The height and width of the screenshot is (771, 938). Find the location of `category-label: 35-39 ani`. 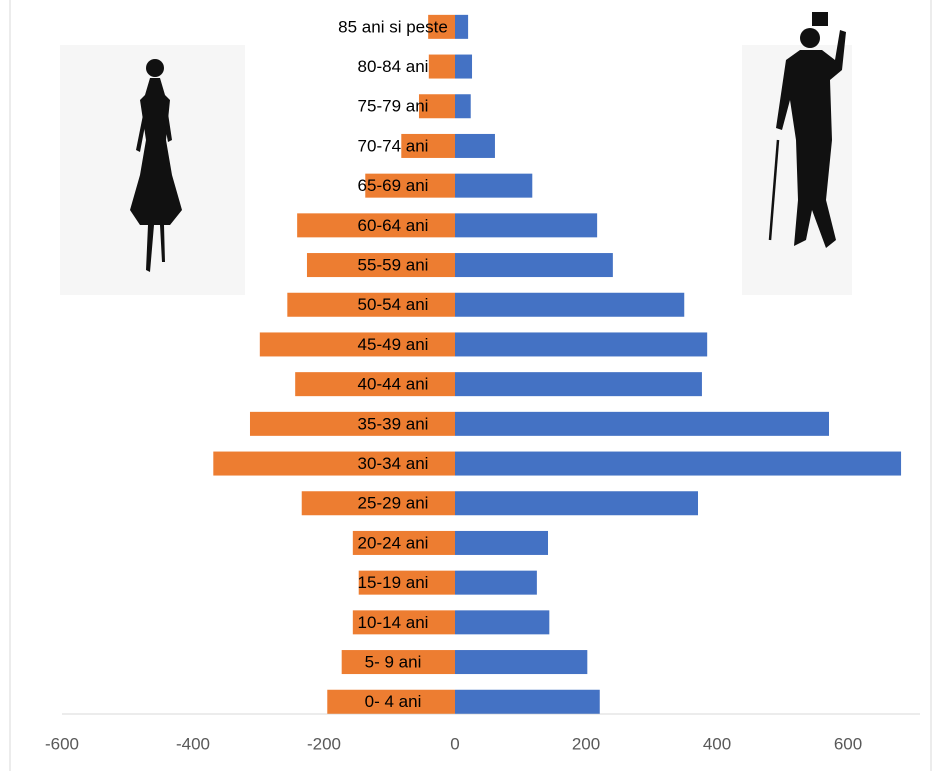

category-label: 35-39 ani is located at coordinates (393, 423).